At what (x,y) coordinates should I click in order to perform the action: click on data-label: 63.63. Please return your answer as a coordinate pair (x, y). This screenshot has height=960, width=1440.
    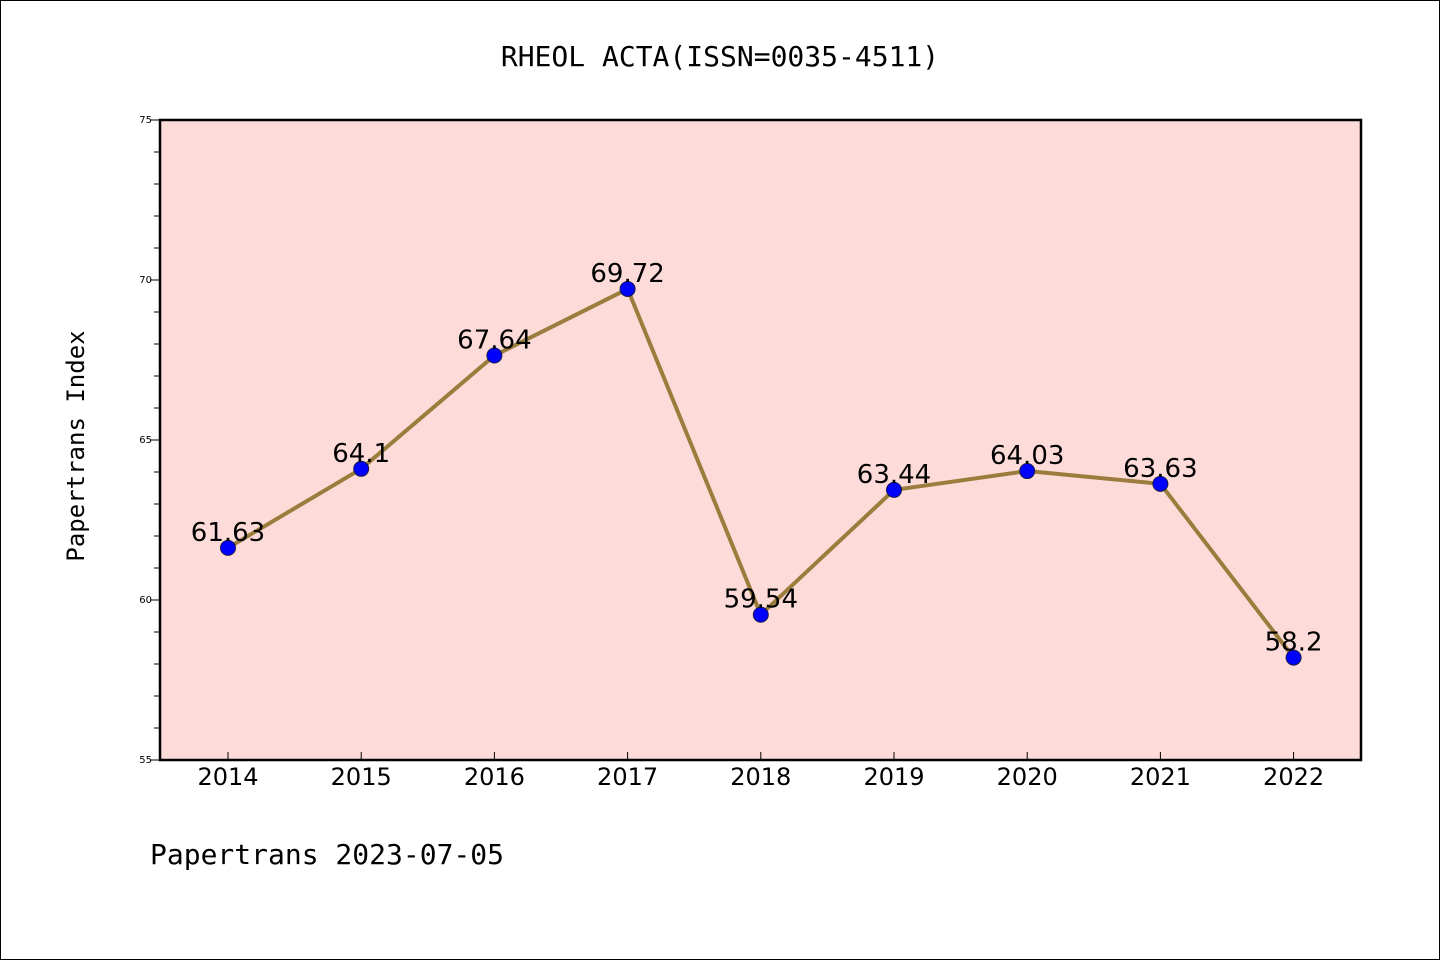
    Looking at the image, I should click on (1160, 469).